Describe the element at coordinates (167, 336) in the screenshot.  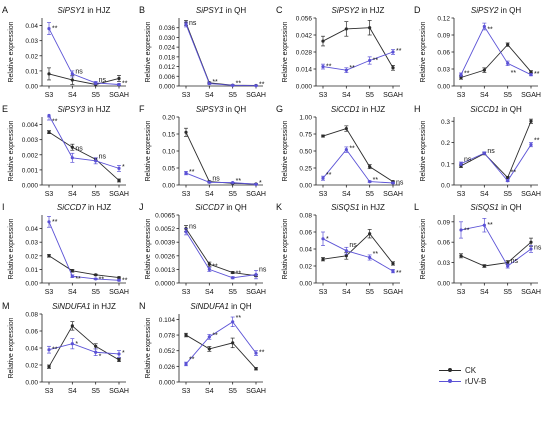
I see `y-tick-label: 0.078` at that location.